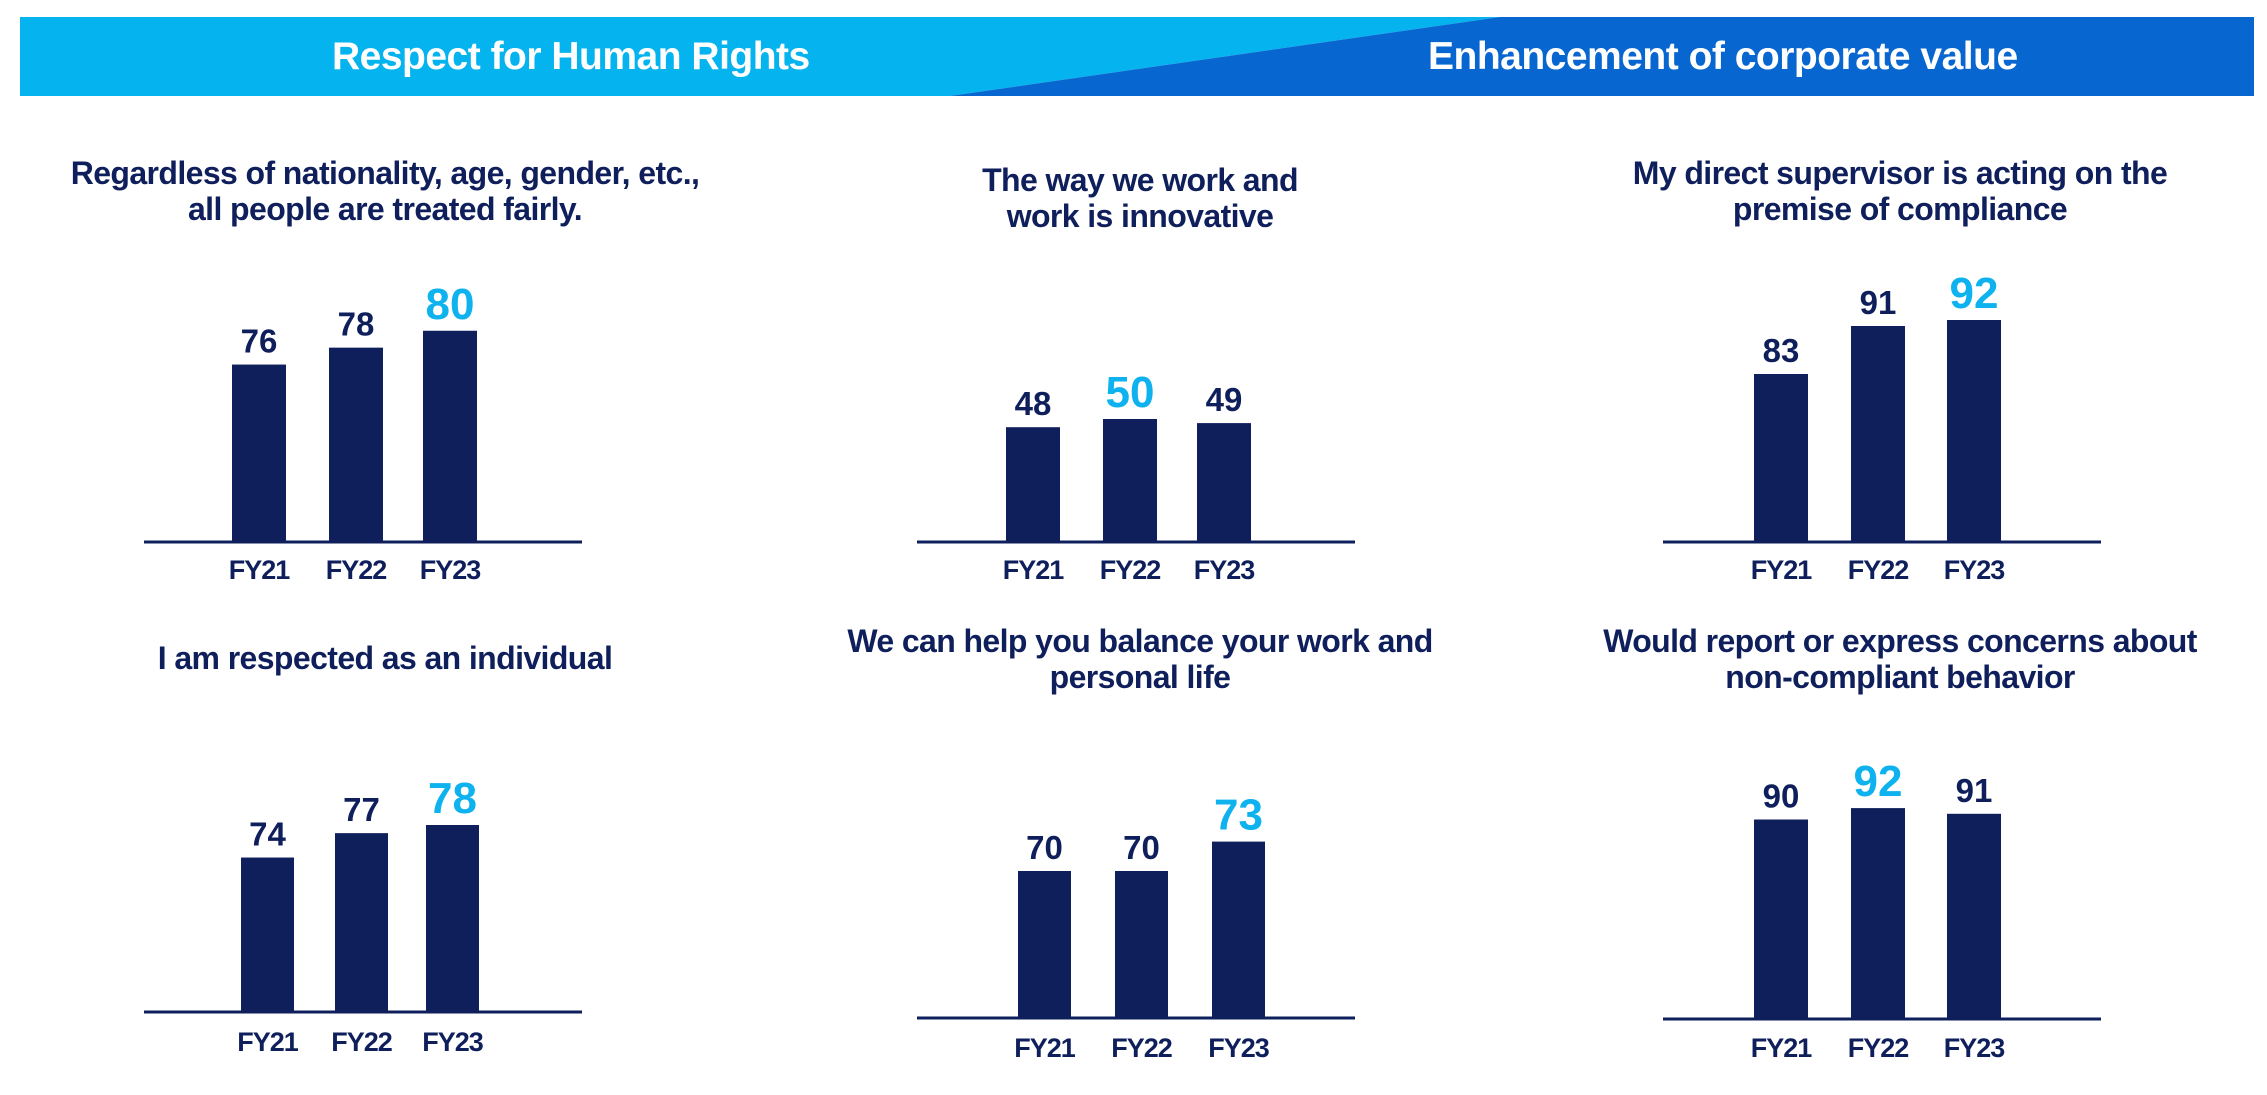 The width and height of the screenshot is (2267, 1095). I want to click on data-label-fy21: 90, so click(1781, 796).